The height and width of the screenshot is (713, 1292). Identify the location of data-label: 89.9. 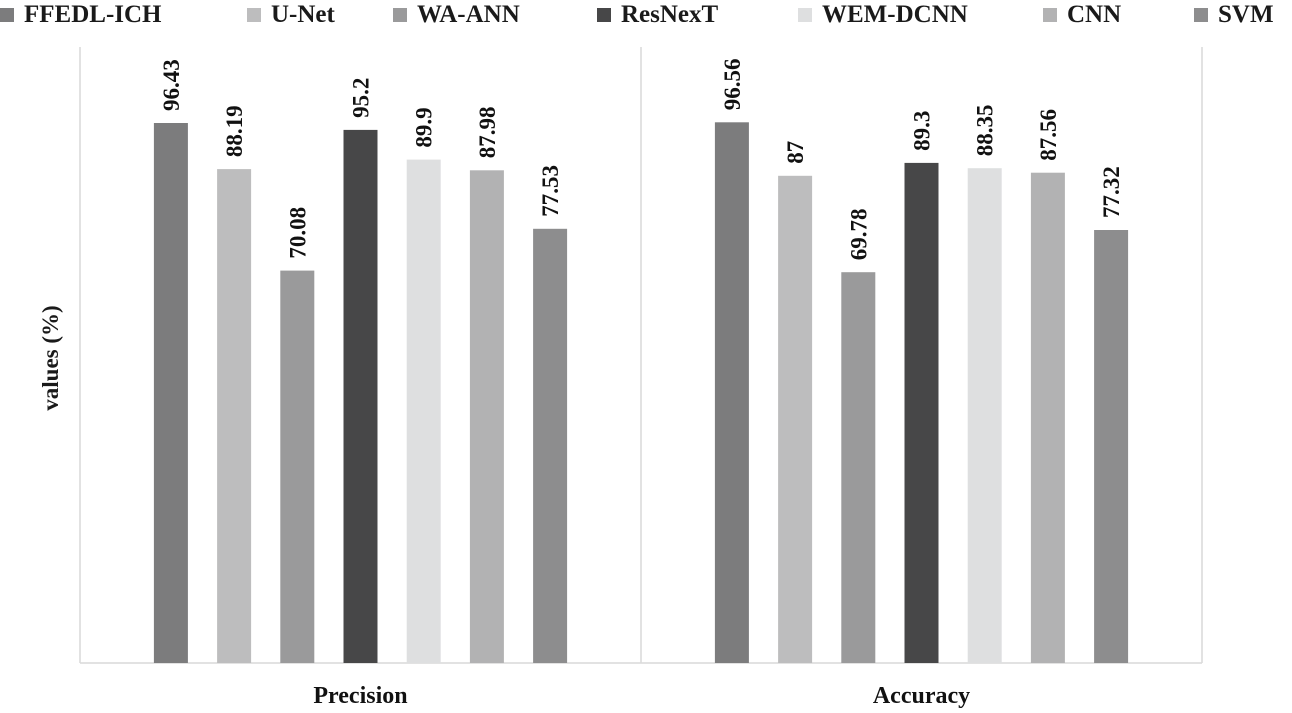
(424, 127).